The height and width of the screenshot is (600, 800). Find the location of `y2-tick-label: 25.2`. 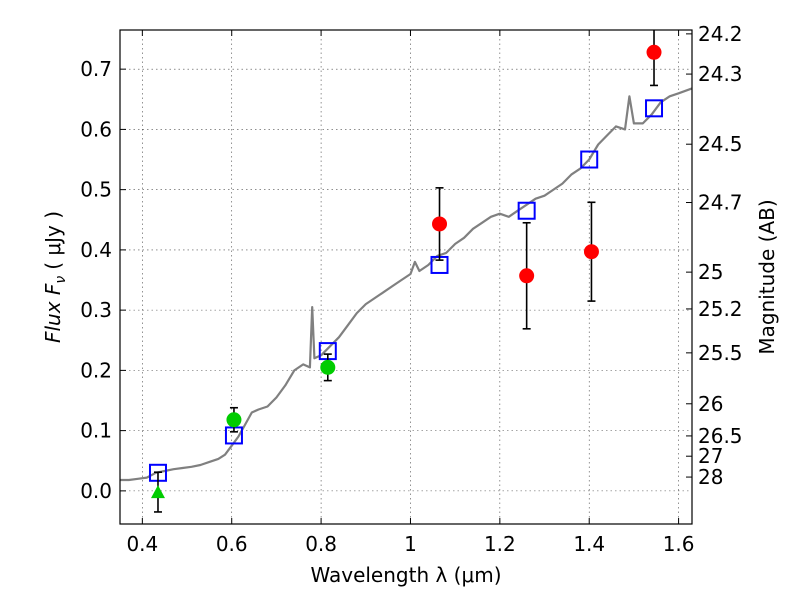

y2-tick-label: 25.2 is located at coordinates (720, 309).